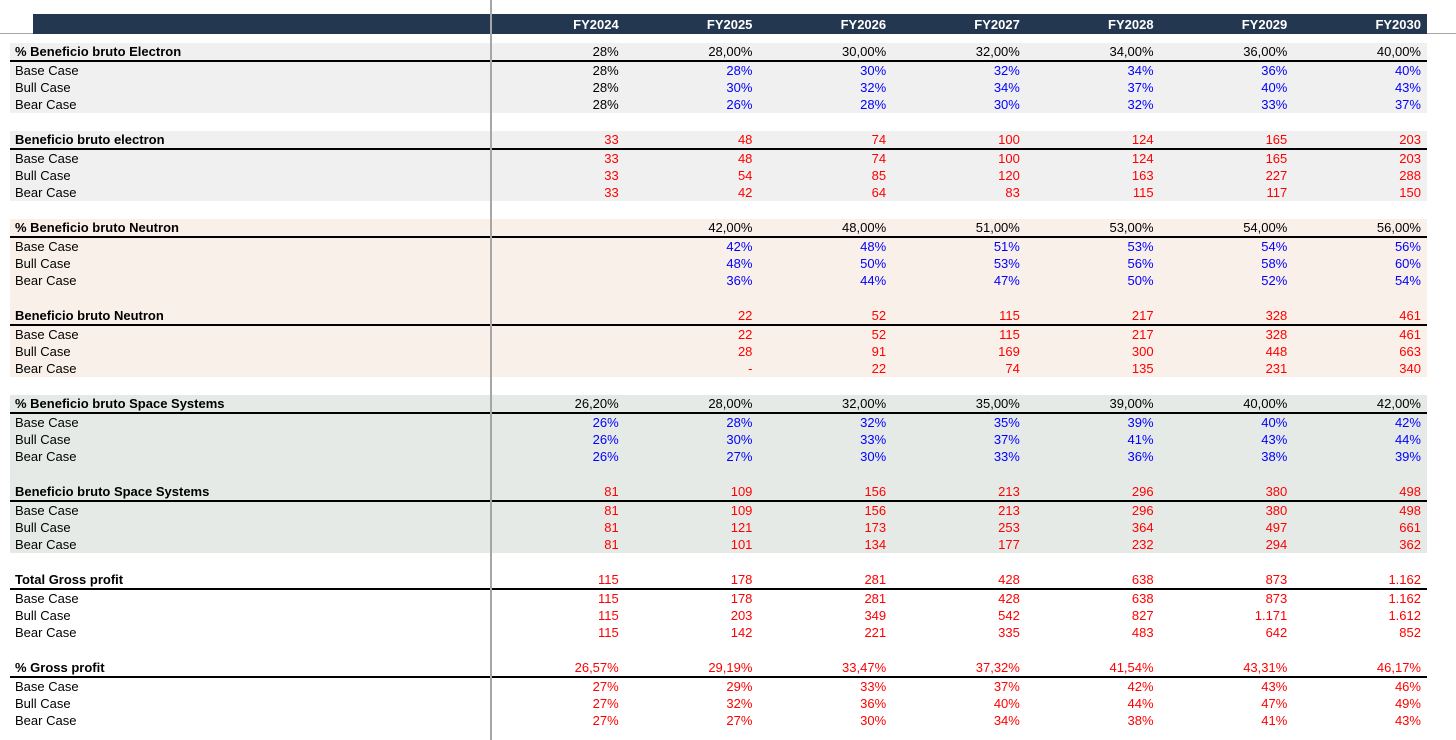  I want to click on value-cell: 120, so click(1009, 175).